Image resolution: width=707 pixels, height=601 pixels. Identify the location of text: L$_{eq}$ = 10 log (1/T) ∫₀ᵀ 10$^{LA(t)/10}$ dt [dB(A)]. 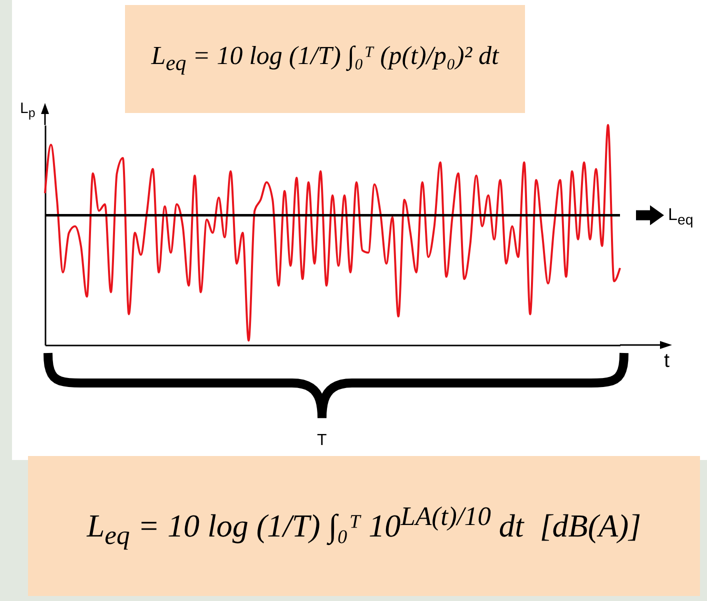
(364, 526).